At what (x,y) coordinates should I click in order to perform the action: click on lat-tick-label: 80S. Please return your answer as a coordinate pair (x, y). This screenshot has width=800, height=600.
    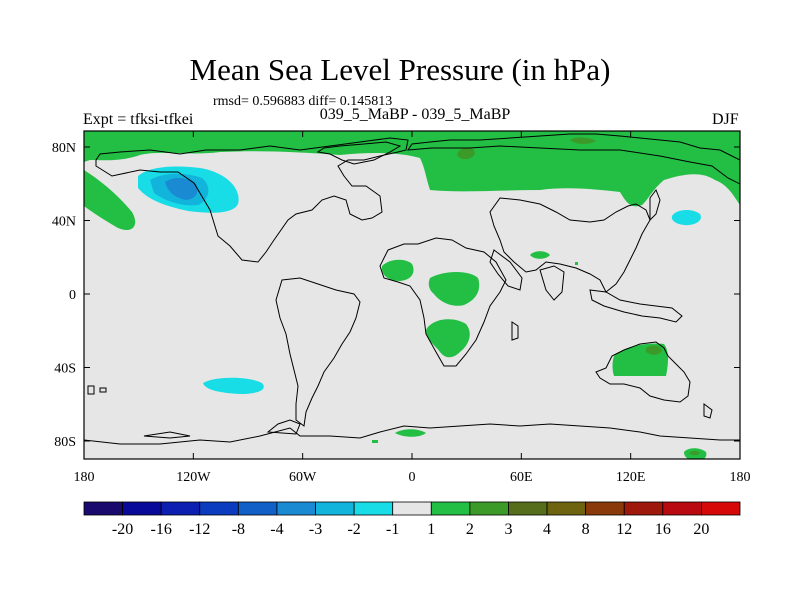
    Looking at the image, I should click on (65, 442).